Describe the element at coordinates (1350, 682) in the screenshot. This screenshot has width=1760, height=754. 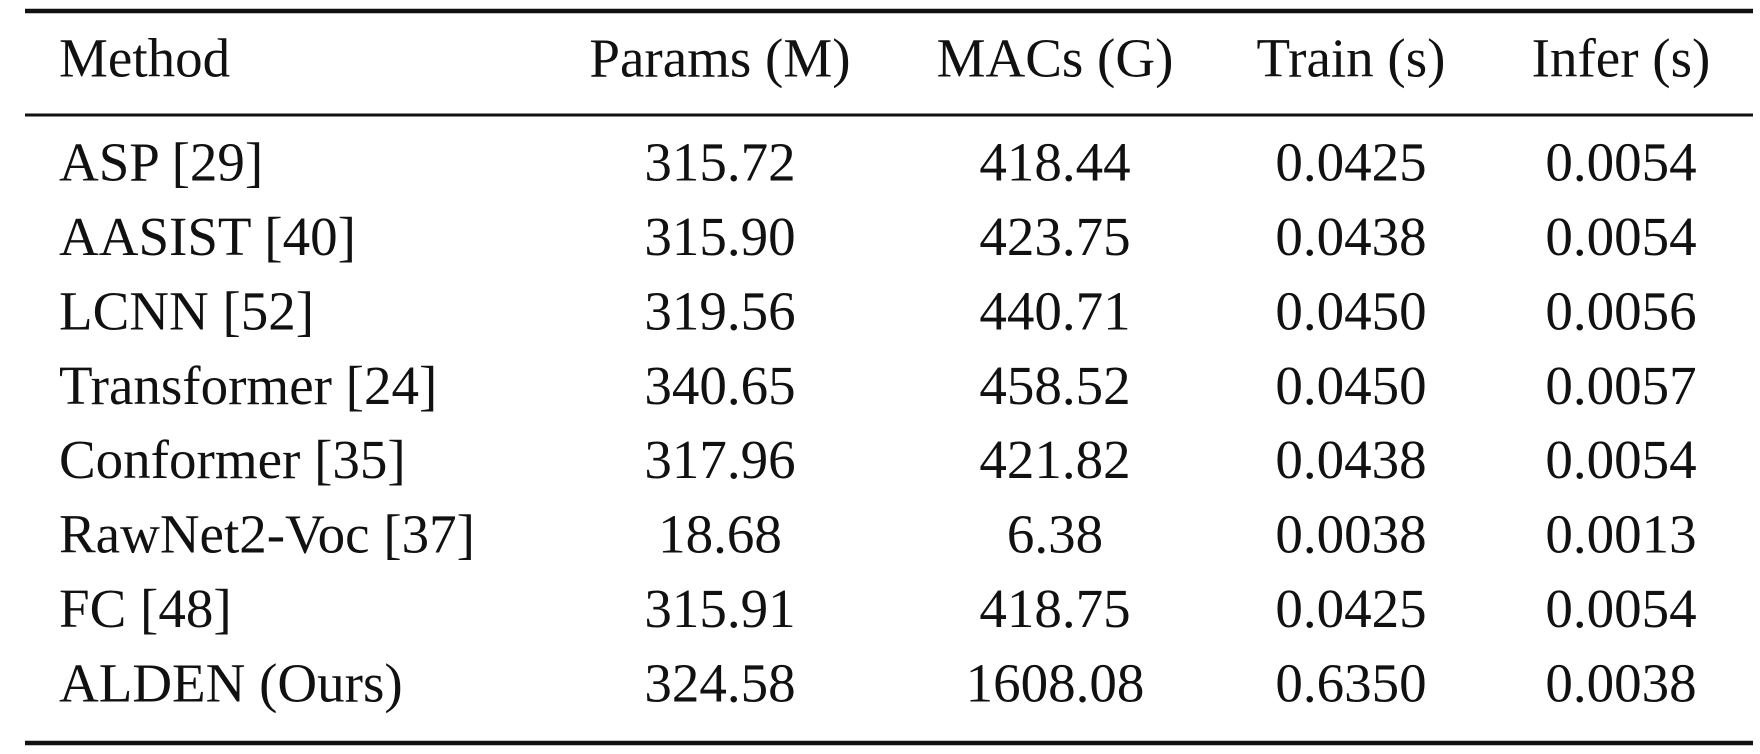
I see `value-cell: 0.6350` at that location.